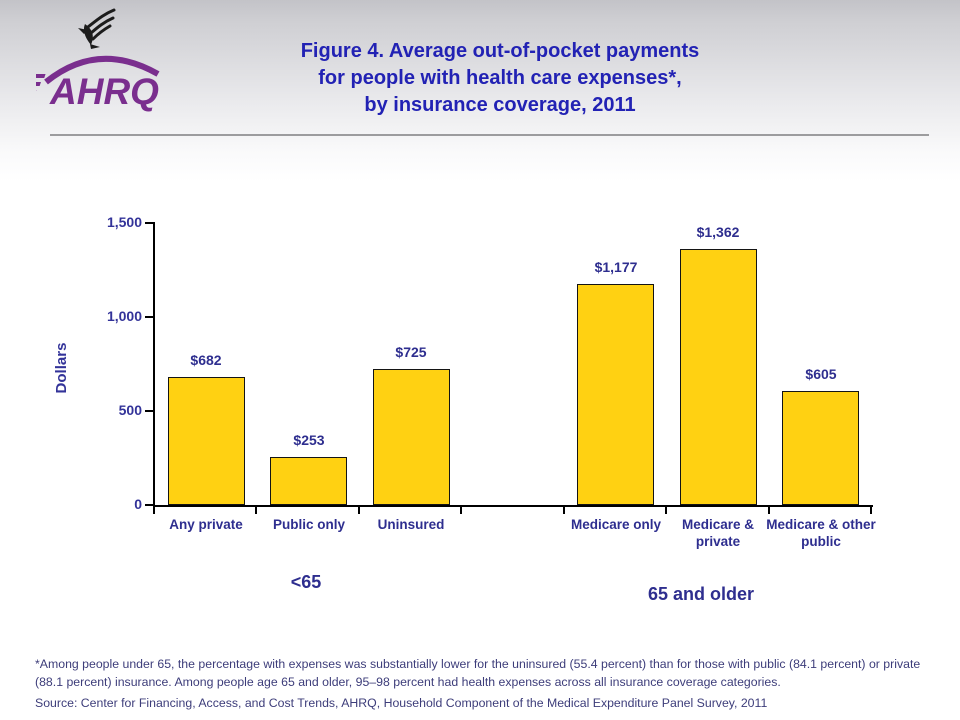  Describe the element at coordinates (138, 504) in the screenshot. I see `y-tick-label: 0` at that location.